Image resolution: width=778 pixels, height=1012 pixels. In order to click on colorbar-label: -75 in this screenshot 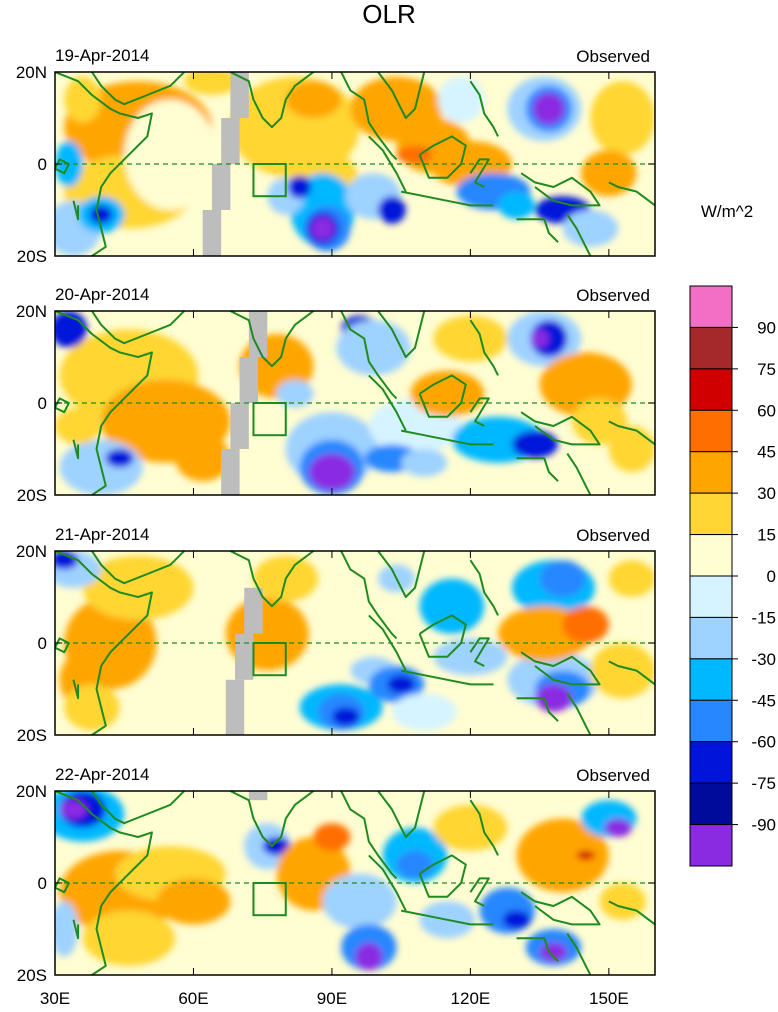, I will do `click(763, 783)`.